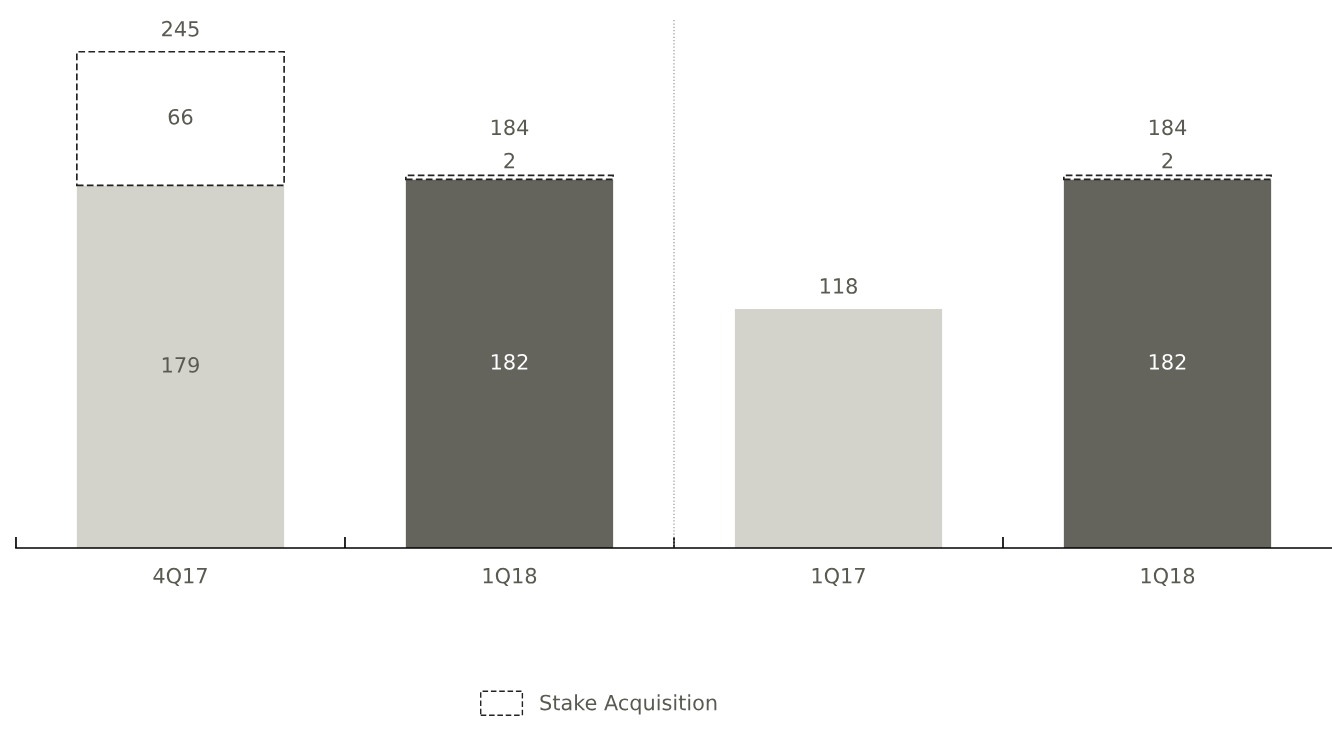 The image size is (1332, 734). What do you see at coordinates (838, 576) in the screenshot?
I see `x-tick-label: 1Q17` at bounding box center [838, 576].